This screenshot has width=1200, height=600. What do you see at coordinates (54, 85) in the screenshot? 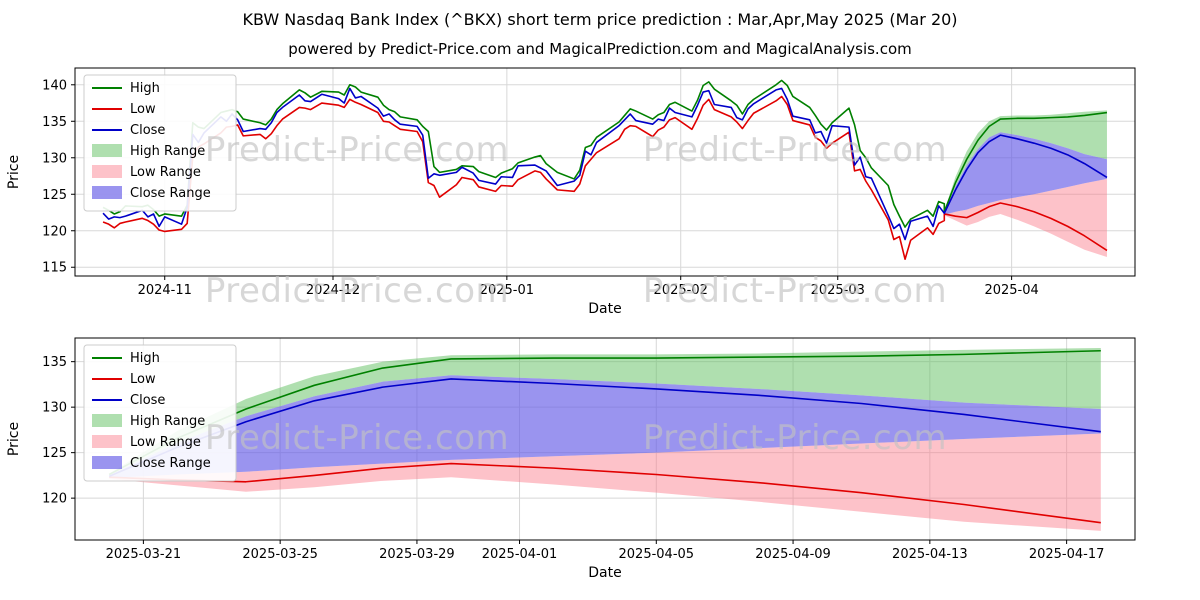
I see `svg-text: 140` at bounding box center [54, 85].